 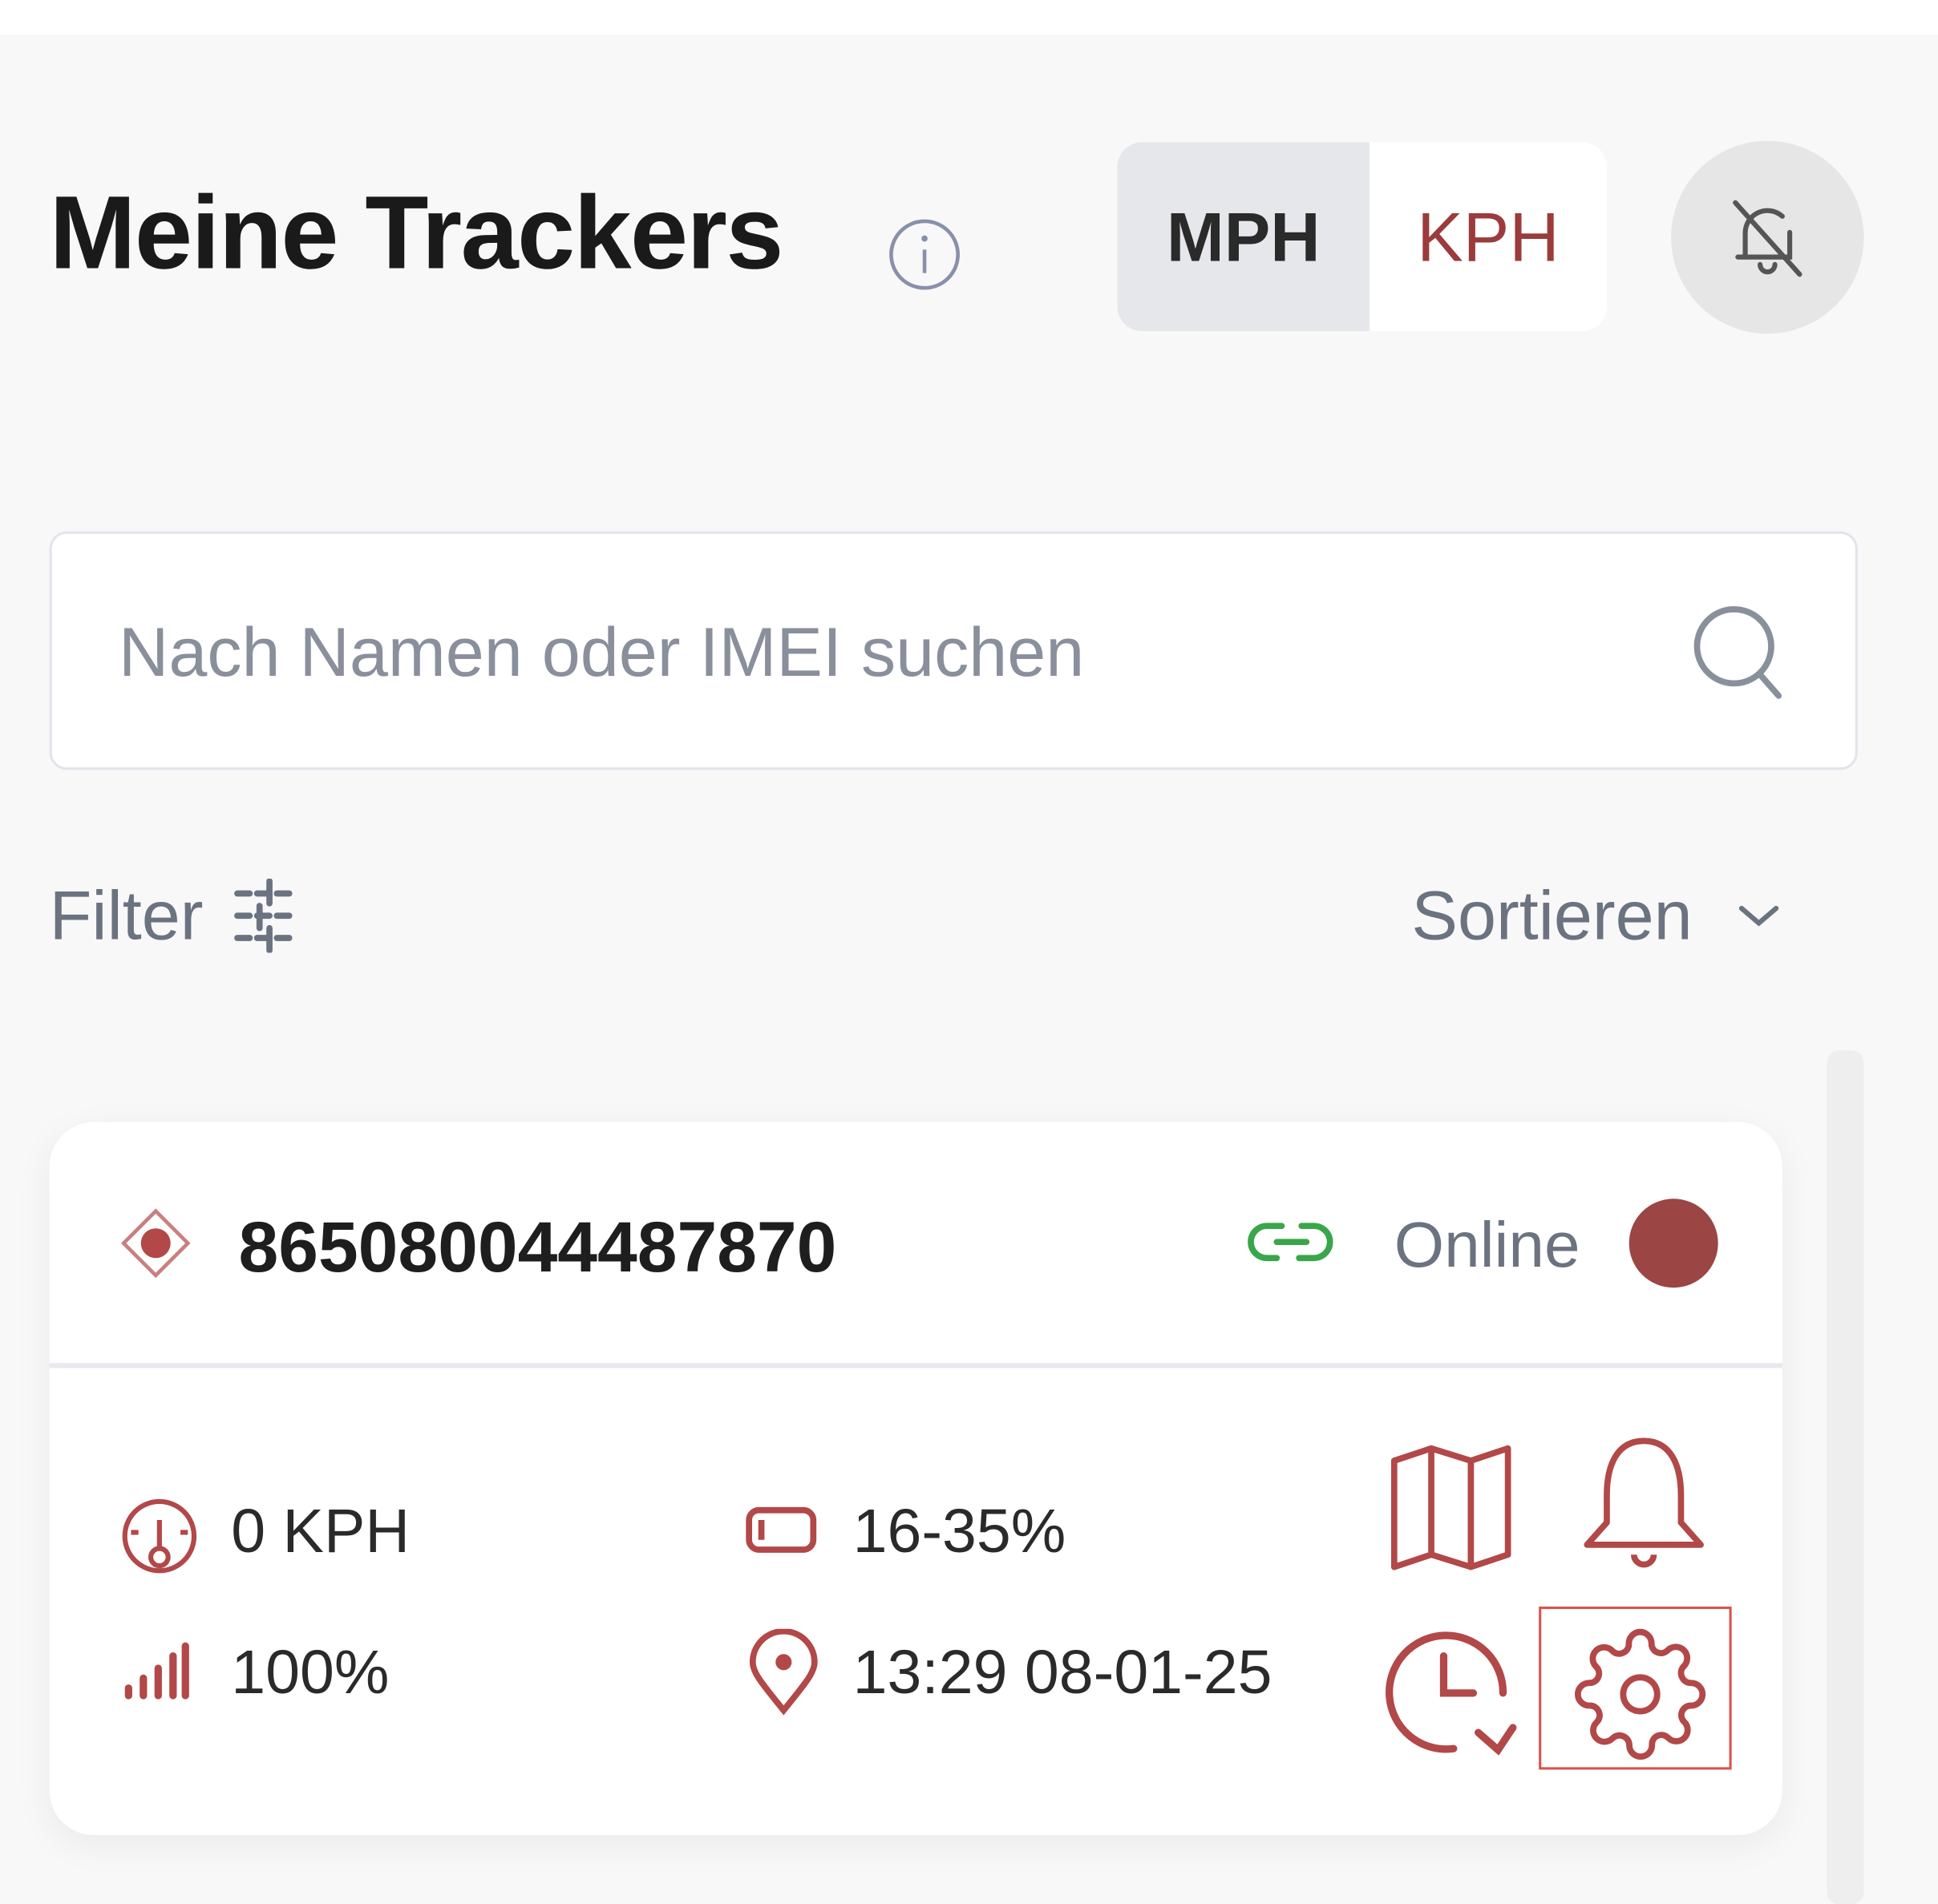 I want to click on tracker-speed: 0 KPH, so click(x=321, y=1531).